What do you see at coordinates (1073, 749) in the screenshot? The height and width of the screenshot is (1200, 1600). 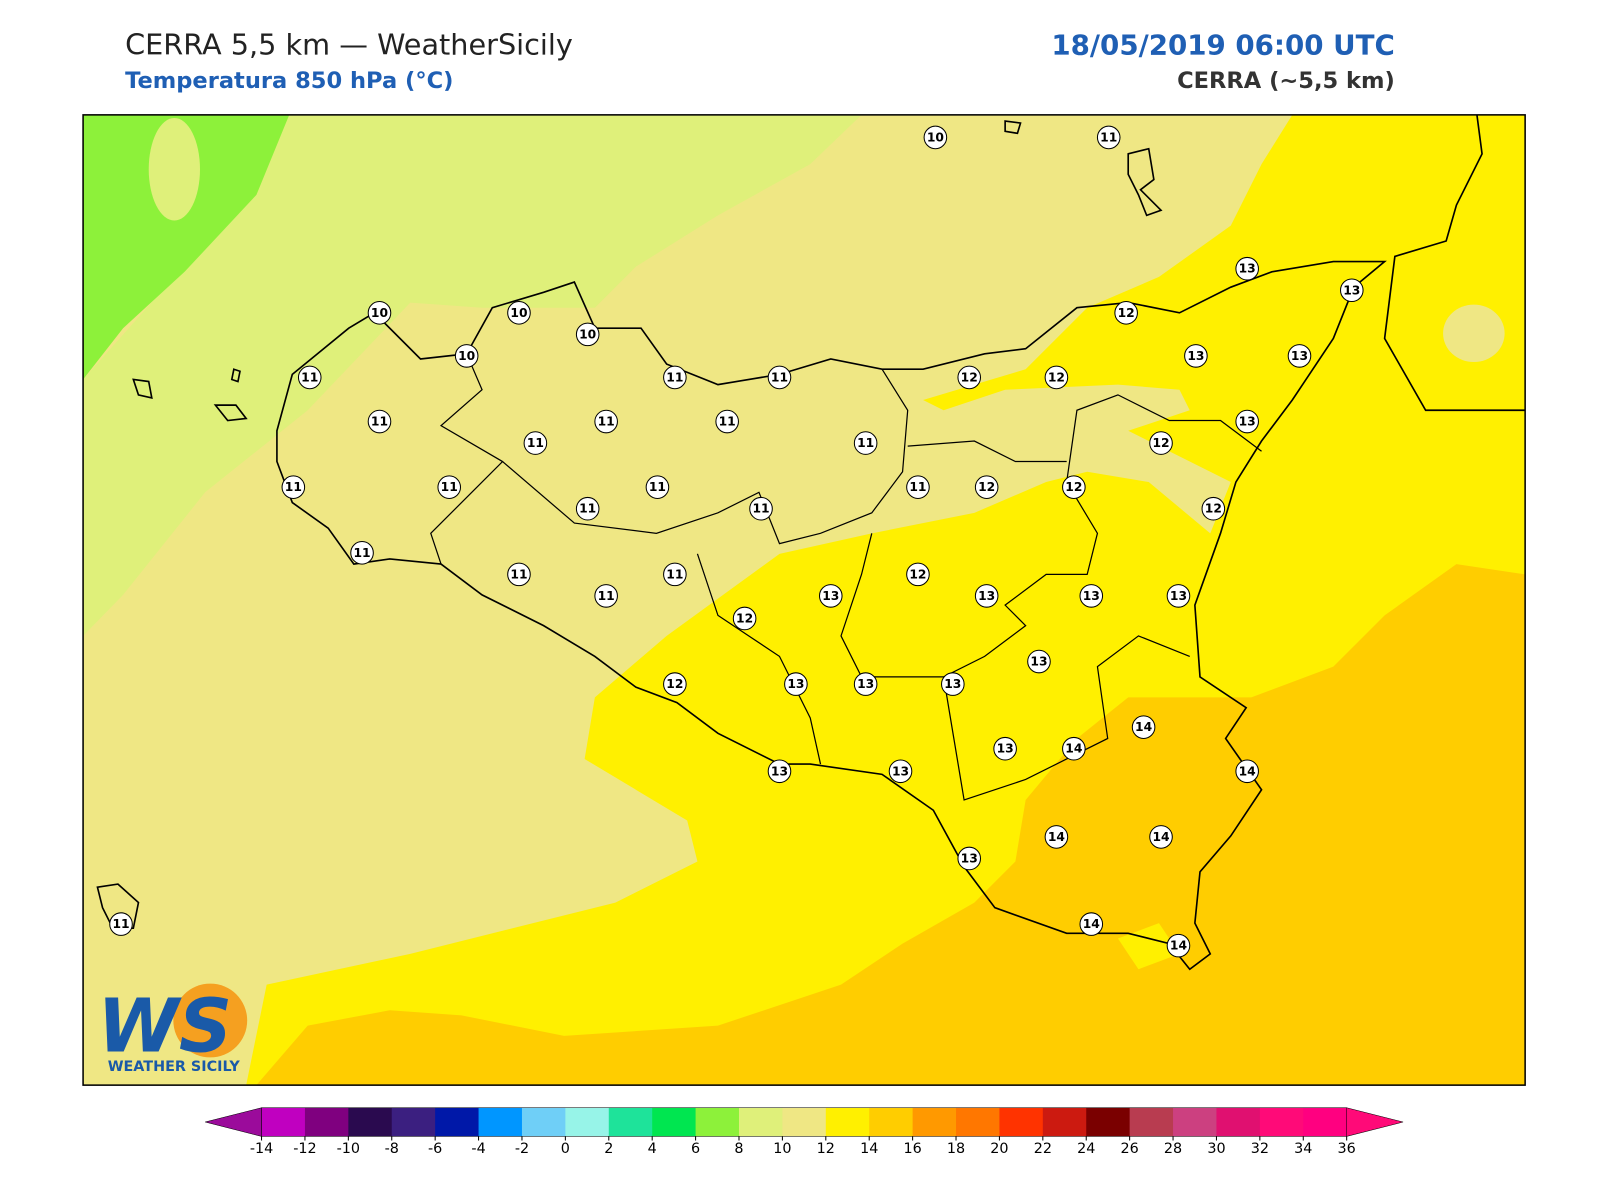 I see `station-value: 14` at bounding box center [1073, 749].